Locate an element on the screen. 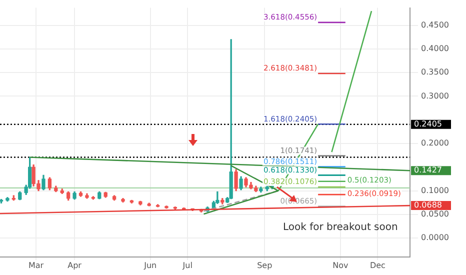 The image size is (466, 275). x-tick-label: Mar is located at coordinates (36, 265).